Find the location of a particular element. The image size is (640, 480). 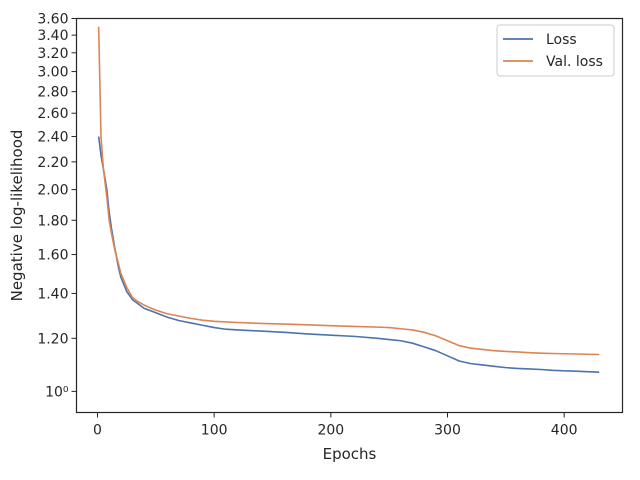

y-axis-title: Negative log-likelihood is located at coordinates (17, 216).